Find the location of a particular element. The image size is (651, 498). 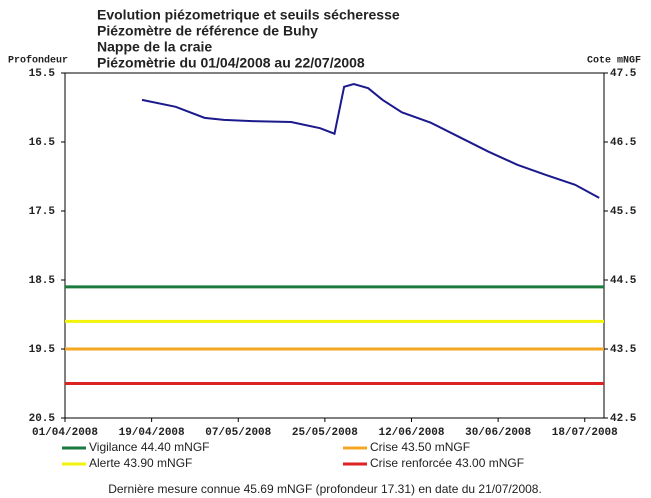

y-tick-label: 15.5 is located at coordinates (42, 74).